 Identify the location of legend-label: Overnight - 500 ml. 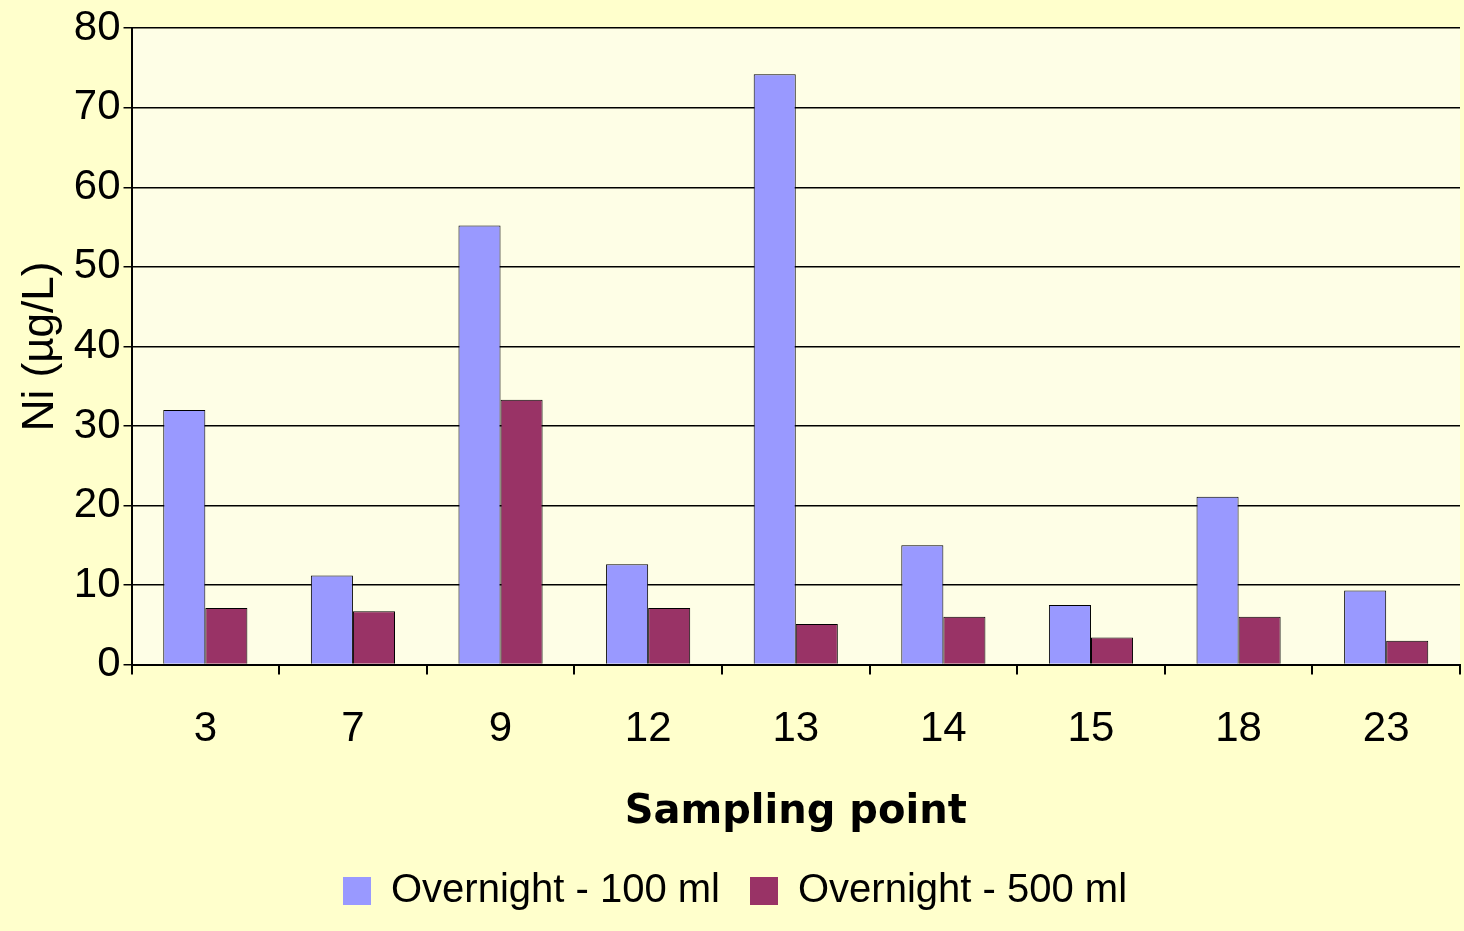
(963, 888).